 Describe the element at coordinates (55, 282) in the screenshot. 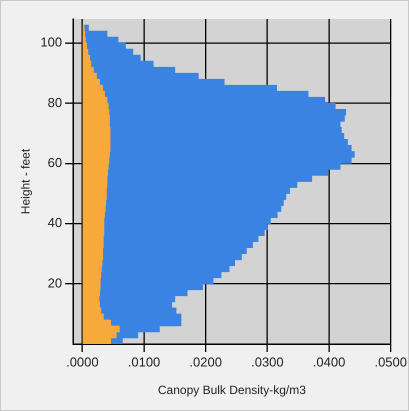

I see `y-tick-label: 20` at that location.